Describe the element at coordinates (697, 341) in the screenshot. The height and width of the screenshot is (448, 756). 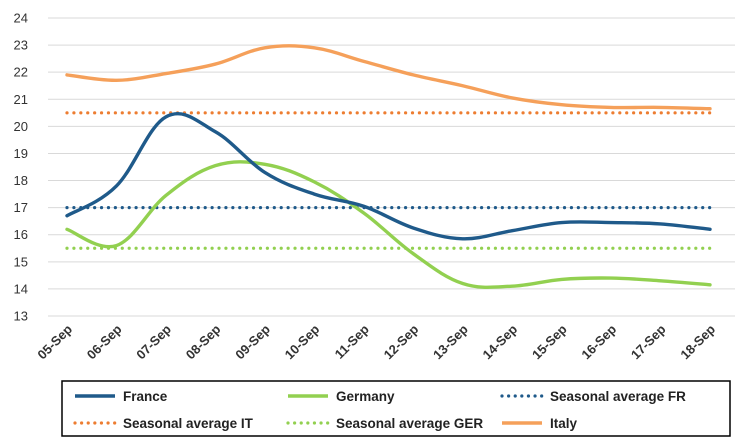
I see `x-tick-label: 18-Sep` at that location.